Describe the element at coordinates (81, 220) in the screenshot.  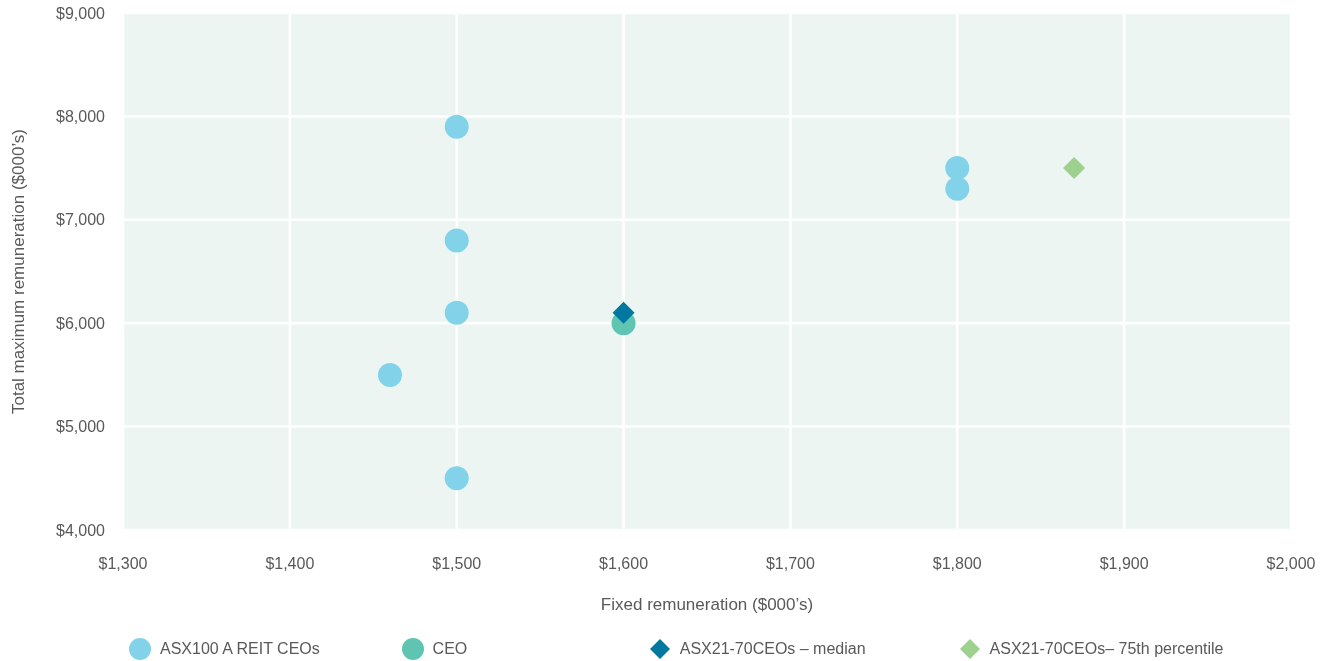
I see `y-tick-label: $7,000` at that location.